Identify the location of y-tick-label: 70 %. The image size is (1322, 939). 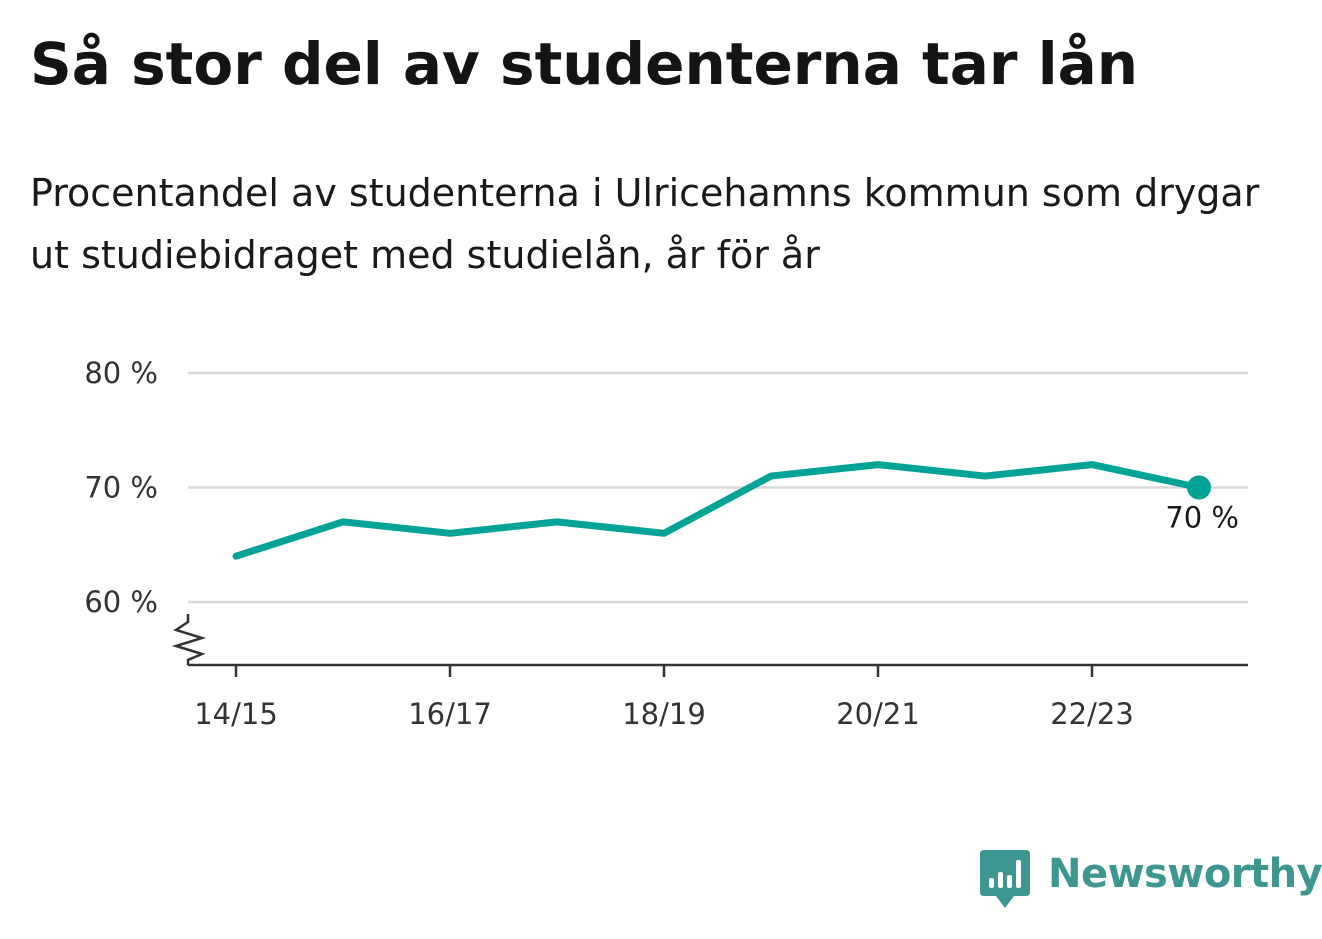
(121, 488).